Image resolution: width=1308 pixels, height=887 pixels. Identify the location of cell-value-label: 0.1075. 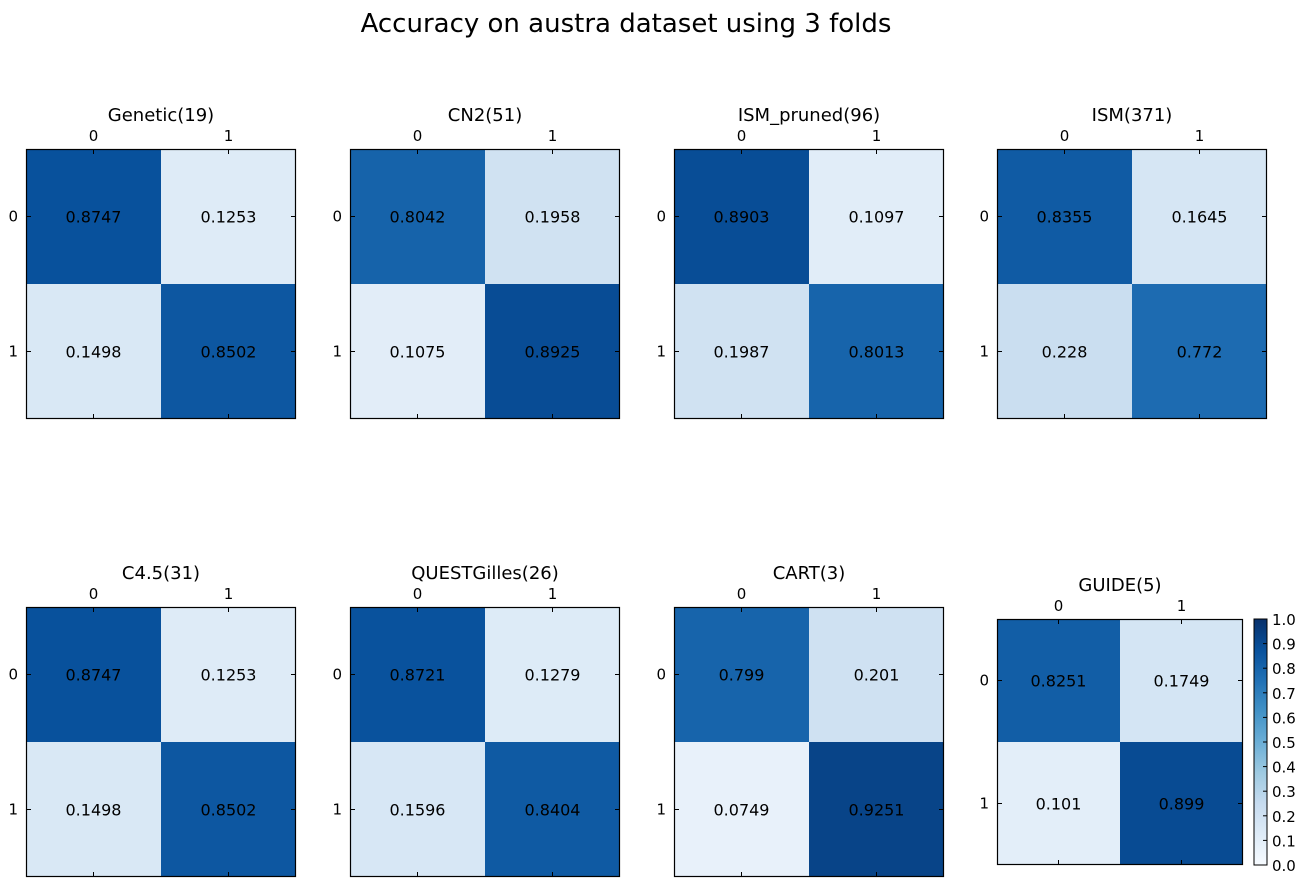
(418, 352).